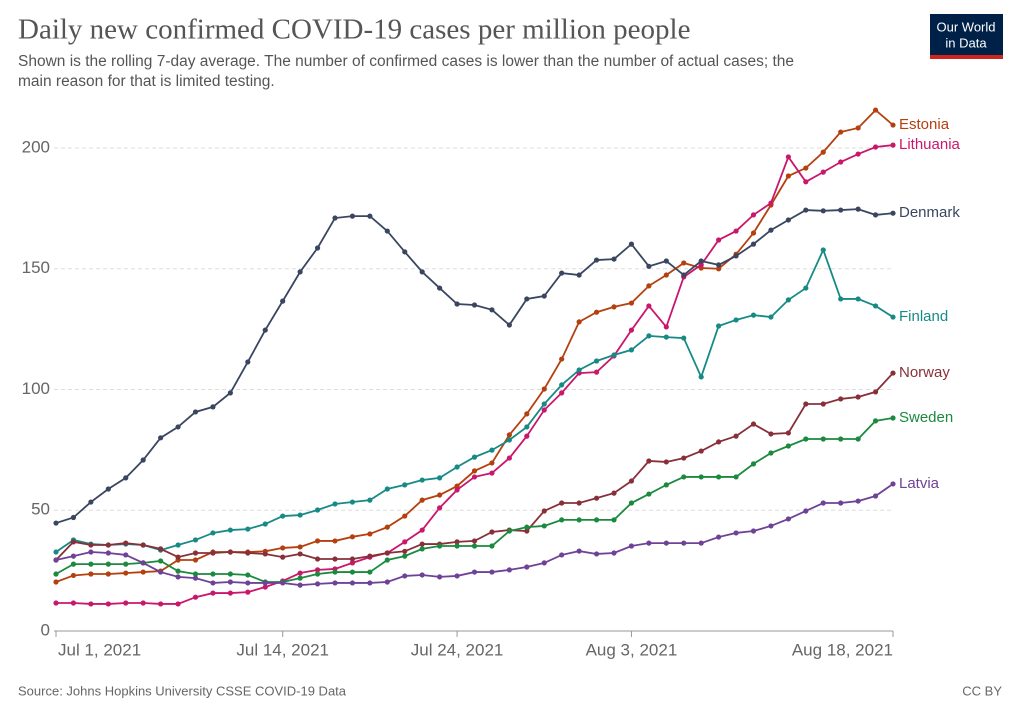 The width and height of the screenshot is (1020, 720). Describe the element at coordinates (632, 649) in the screenshot. I see `x-tick-label: Aug 3, 2021` at that location.